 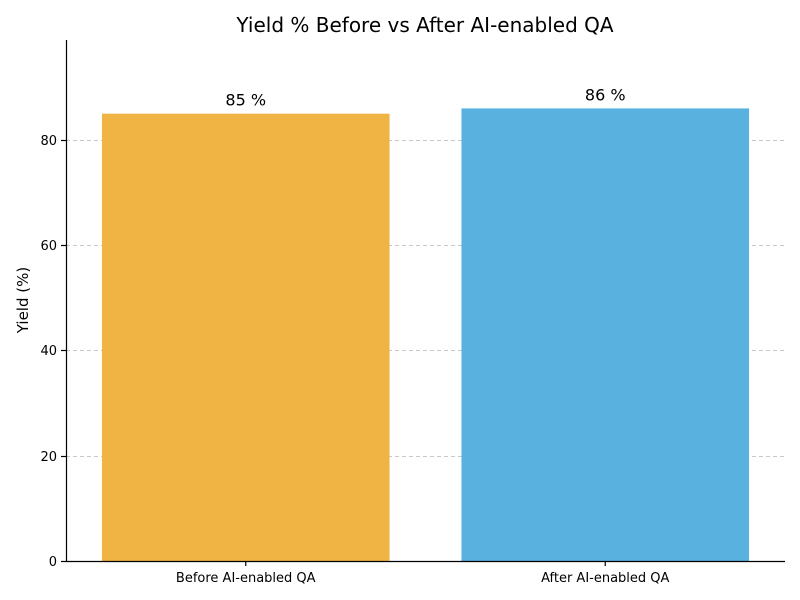 What do you see at coordinates (48, 351) in the screenshot?
I see `y-tick-label: 40` at bounding box center [48, 351].